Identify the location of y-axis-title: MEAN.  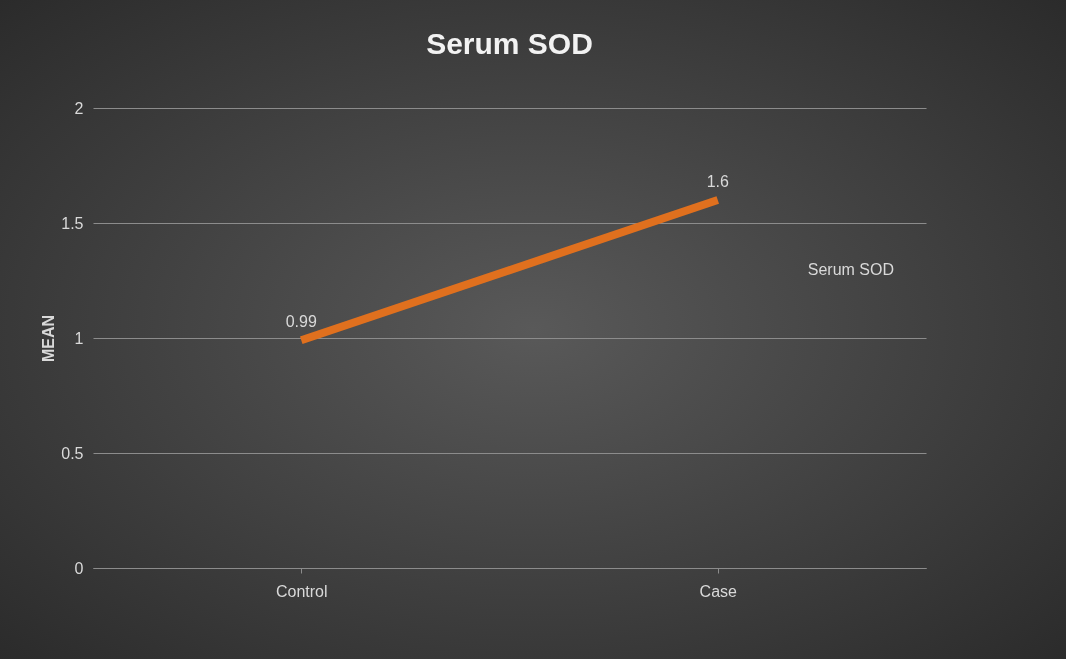
(49, 338).